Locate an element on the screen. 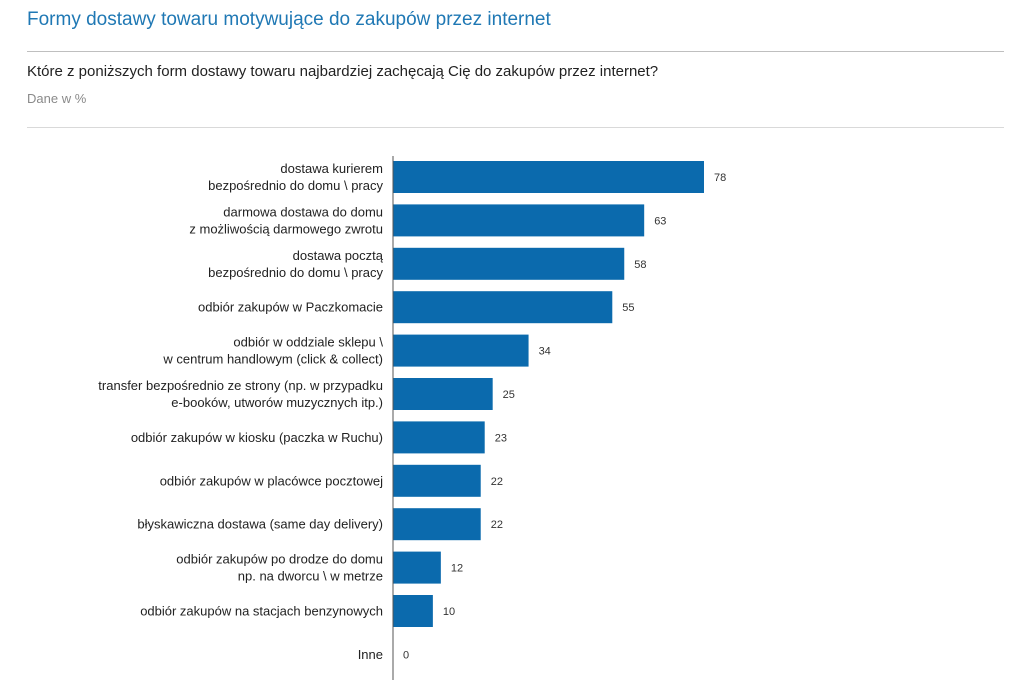  value-label: 10 is located at coordinates (449, 612).